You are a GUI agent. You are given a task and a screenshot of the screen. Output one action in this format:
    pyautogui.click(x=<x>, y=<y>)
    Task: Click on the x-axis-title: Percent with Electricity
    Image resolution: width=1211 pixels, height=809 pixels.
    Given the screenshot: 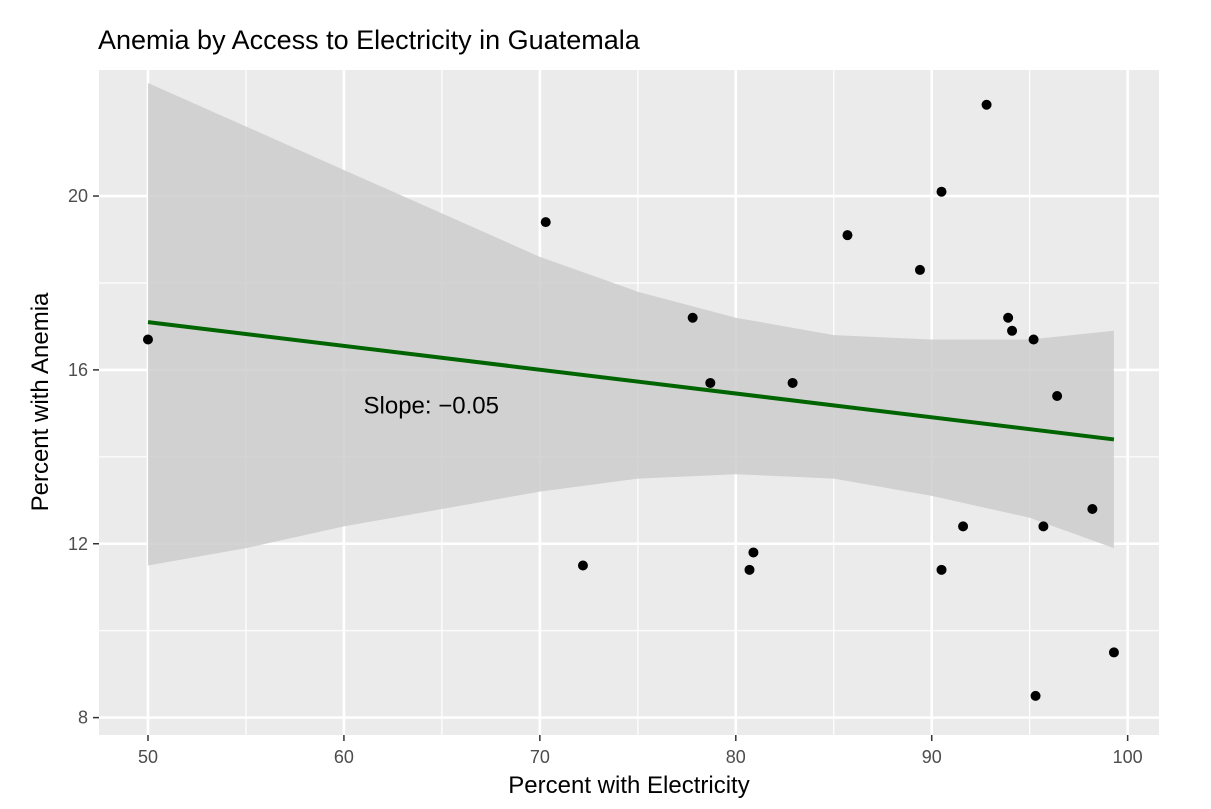 What is the action you would take?
    pyautogui.click(x=628, y=785)
    